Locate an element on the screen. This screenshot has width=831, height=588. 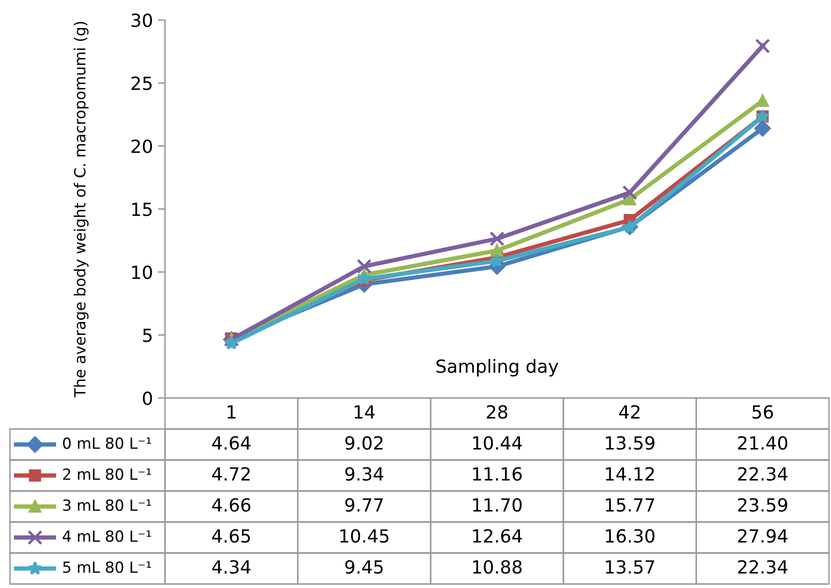
data-label: 9.45 is located at coordinates (364, 567).